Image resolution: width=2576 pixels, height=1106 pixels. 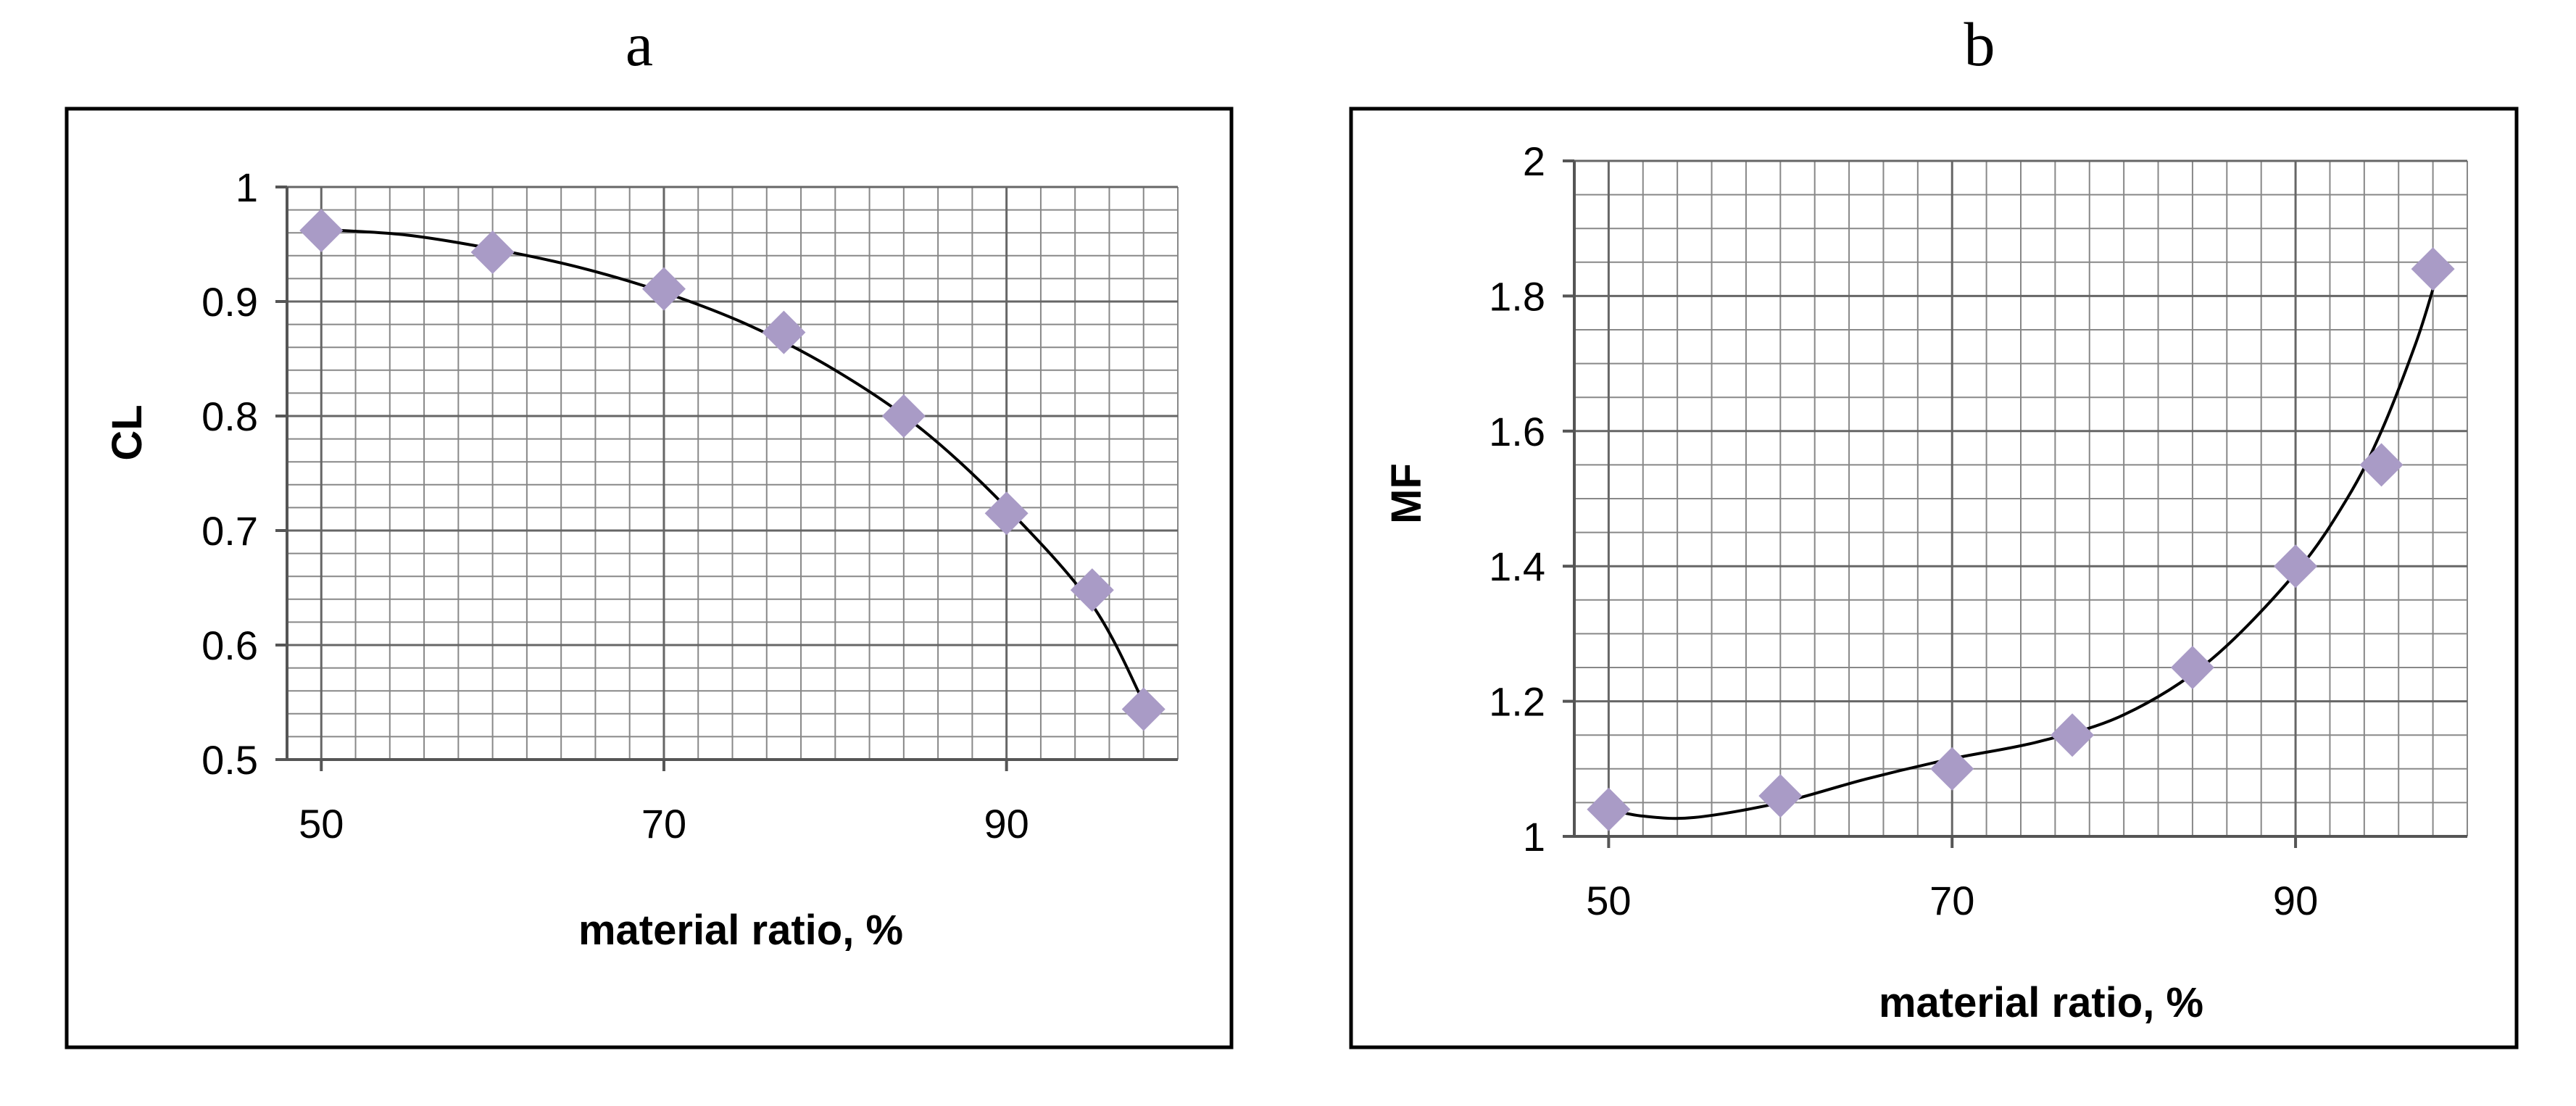 I want to click on y-tick-label-a: 0.6, so click(x=229, y=645).